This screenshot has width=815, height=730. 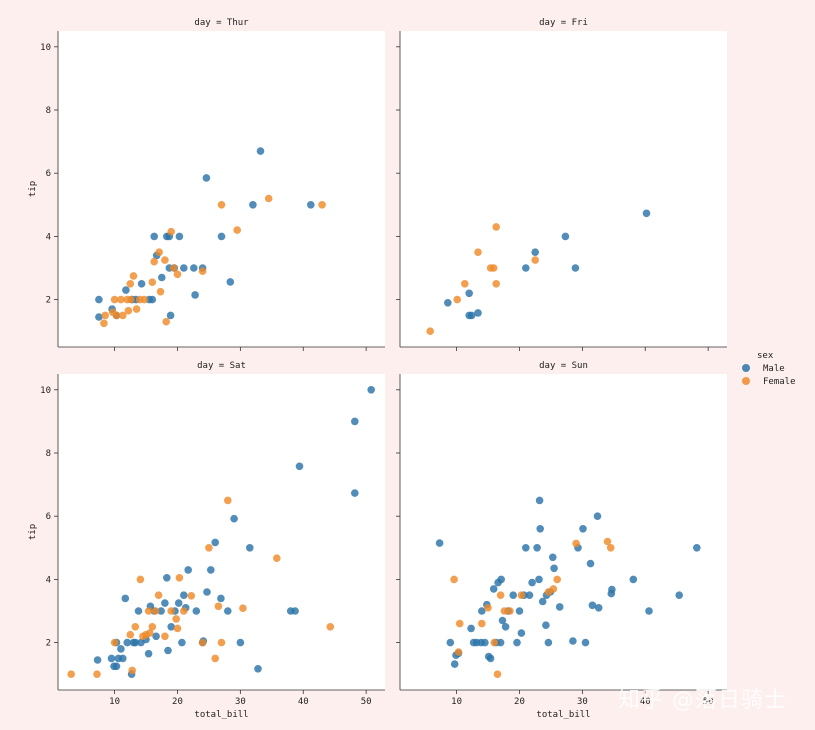 What do you see at coordinates (765, 356) in the screenshot?
I see `legend-title: sex` at bounding box center [765, 356].